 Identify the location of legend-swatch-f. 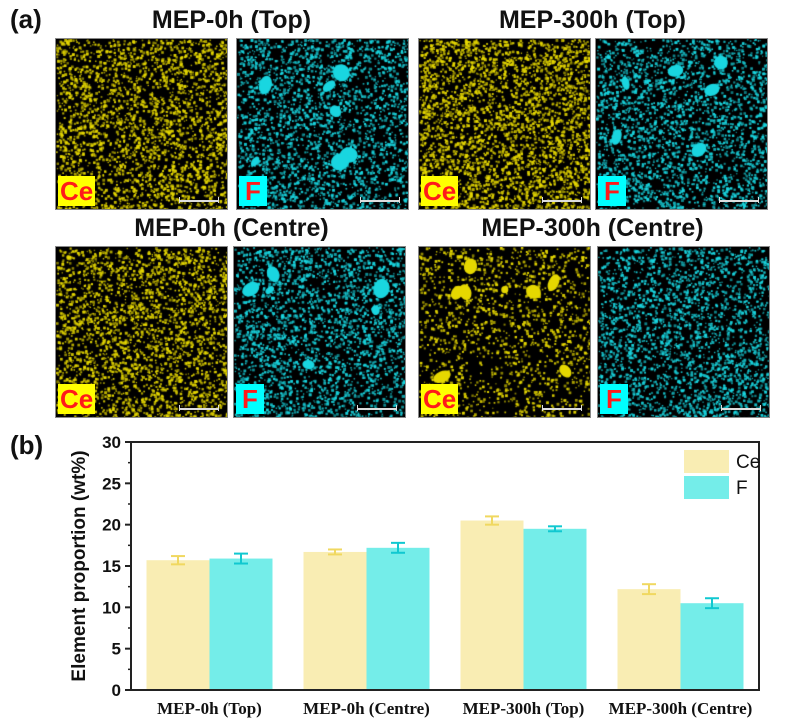
(706, 487).